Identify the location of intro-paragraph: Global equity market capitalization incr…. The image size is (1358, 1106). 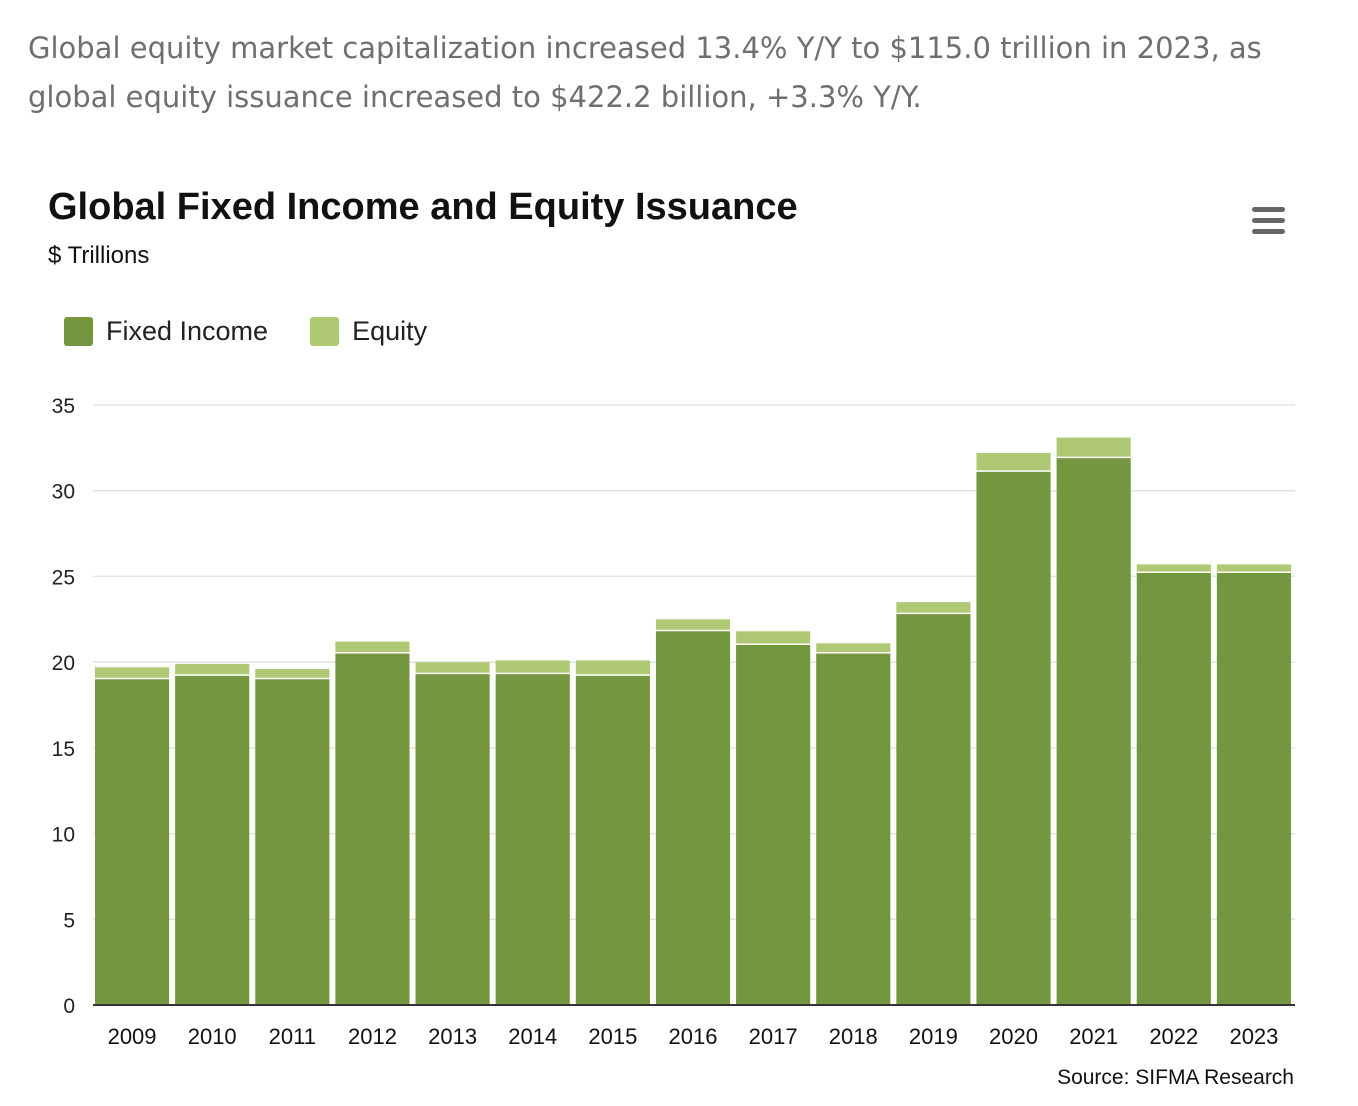
(645, 72).